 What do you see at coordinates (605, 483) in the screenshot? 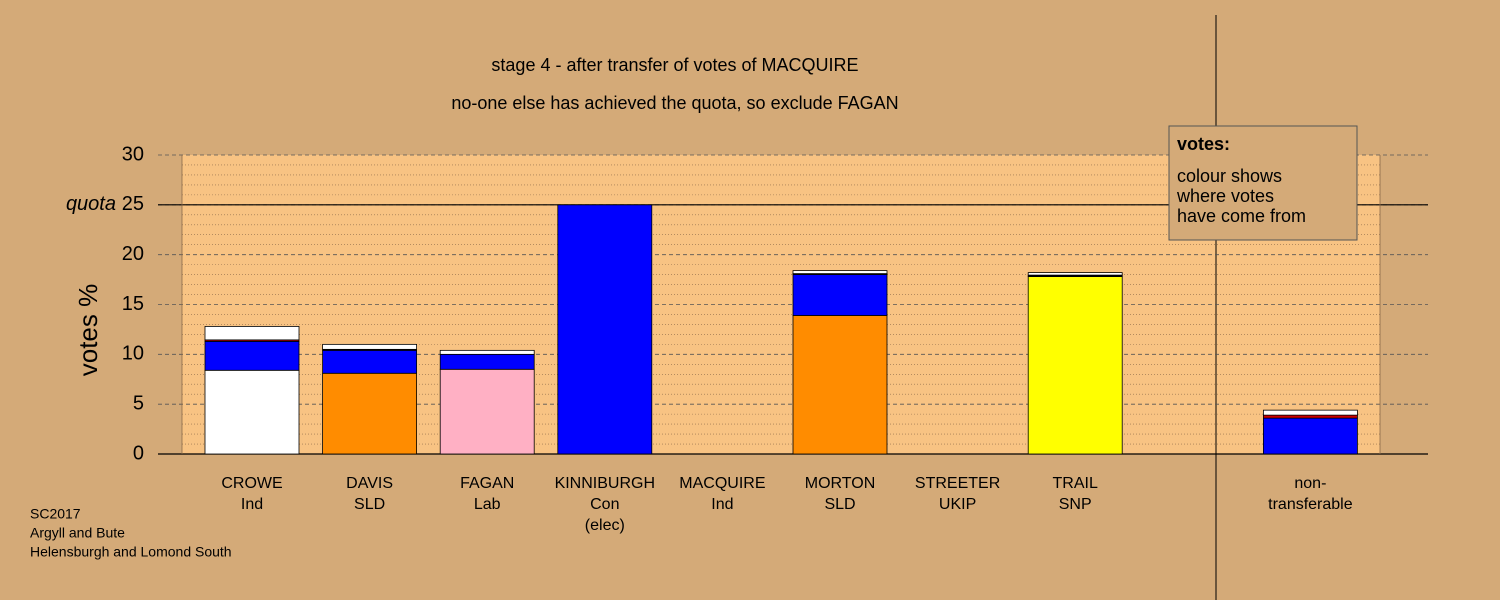
I see `x-tick-label: KINNIBURGH` at bounding box center [605, 483].